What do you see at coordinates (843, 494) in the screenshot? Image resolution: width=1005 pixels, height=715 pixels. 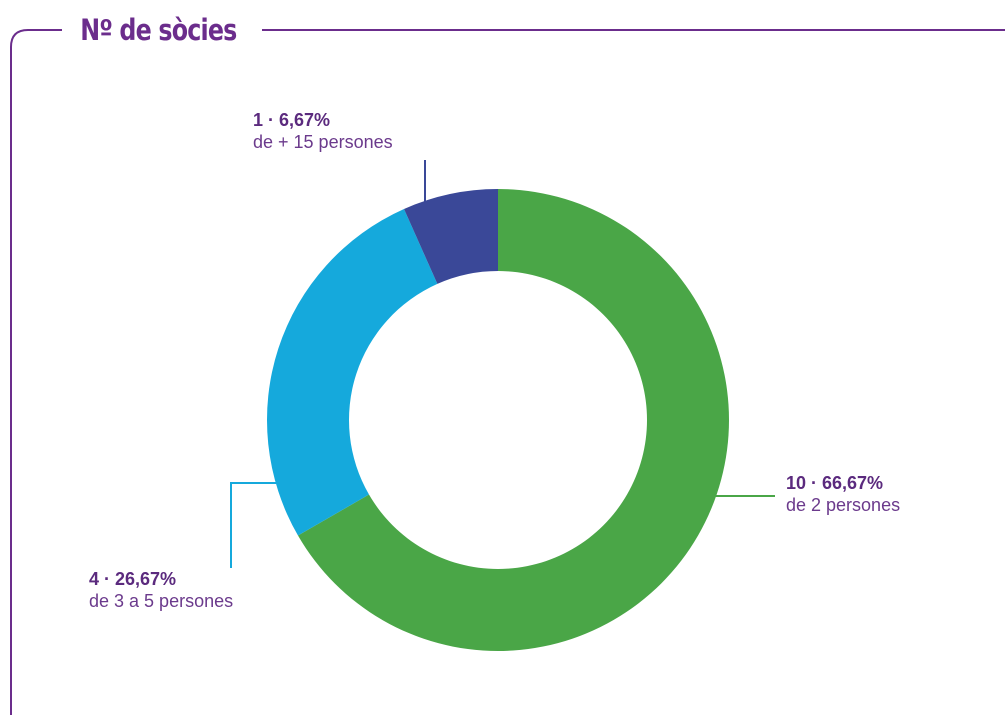 I see `slice-label-de-2-persones: 10 · 66,67% de 2 persones` at bounding box center [843, 494].